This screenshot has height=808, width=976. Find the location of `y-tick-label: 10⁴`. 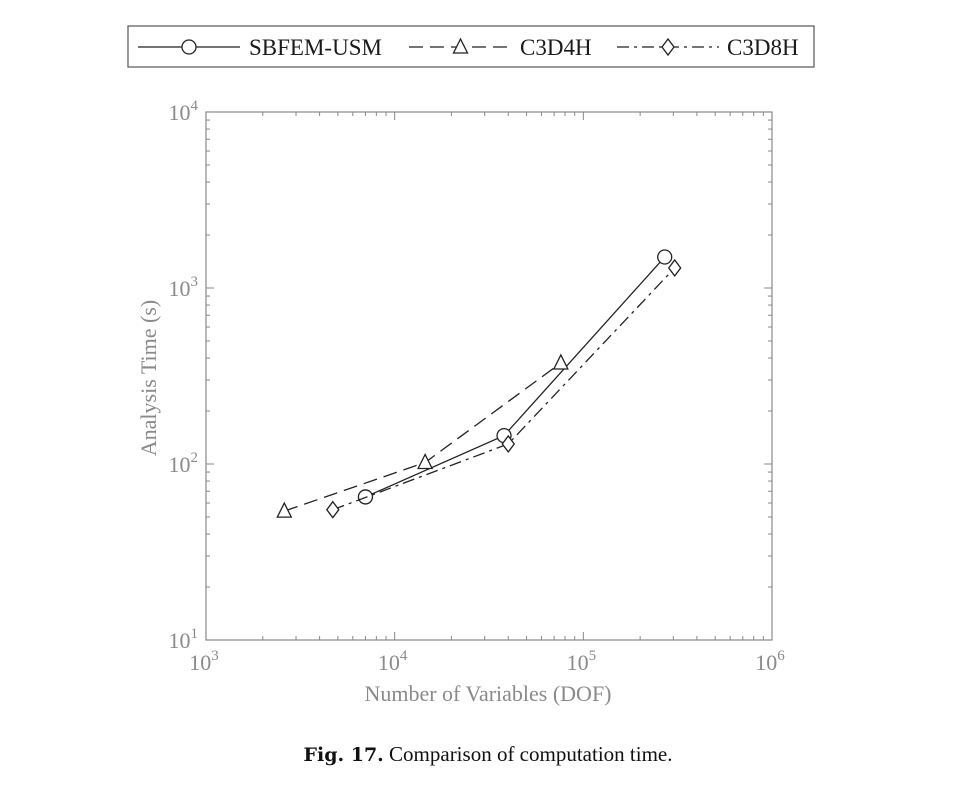

y-tick-label: 10⁴ is located at coordinates (184, 111).